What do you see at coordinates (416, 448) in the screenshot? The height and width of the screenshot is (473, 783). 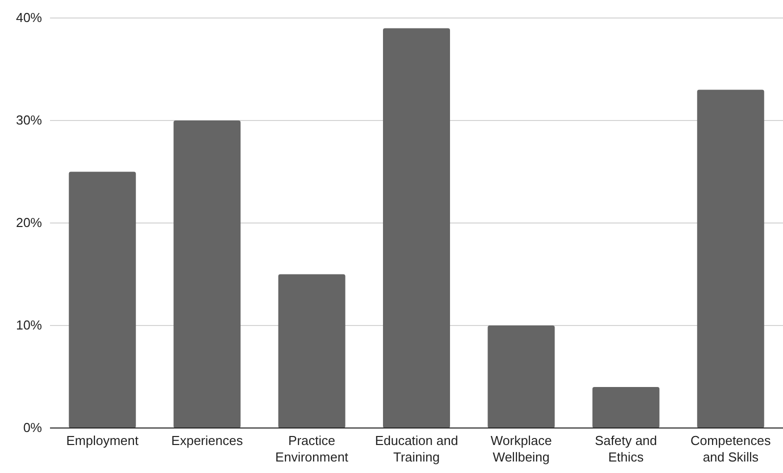 I see `x-tick-label: Education and Training` at bounding box center [416, 448].